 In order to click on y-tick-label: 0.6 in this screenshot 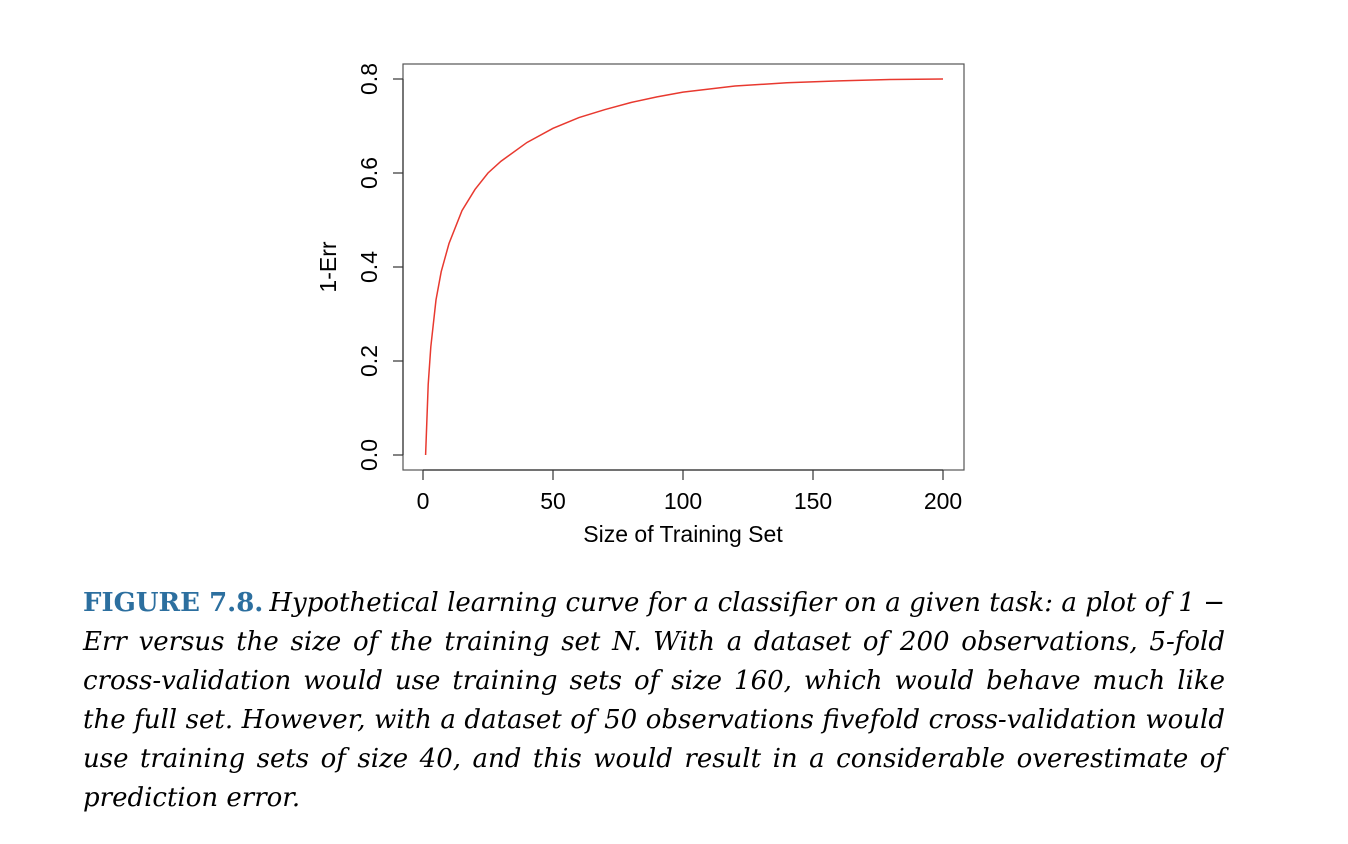, I will do `click(369, 173)`.